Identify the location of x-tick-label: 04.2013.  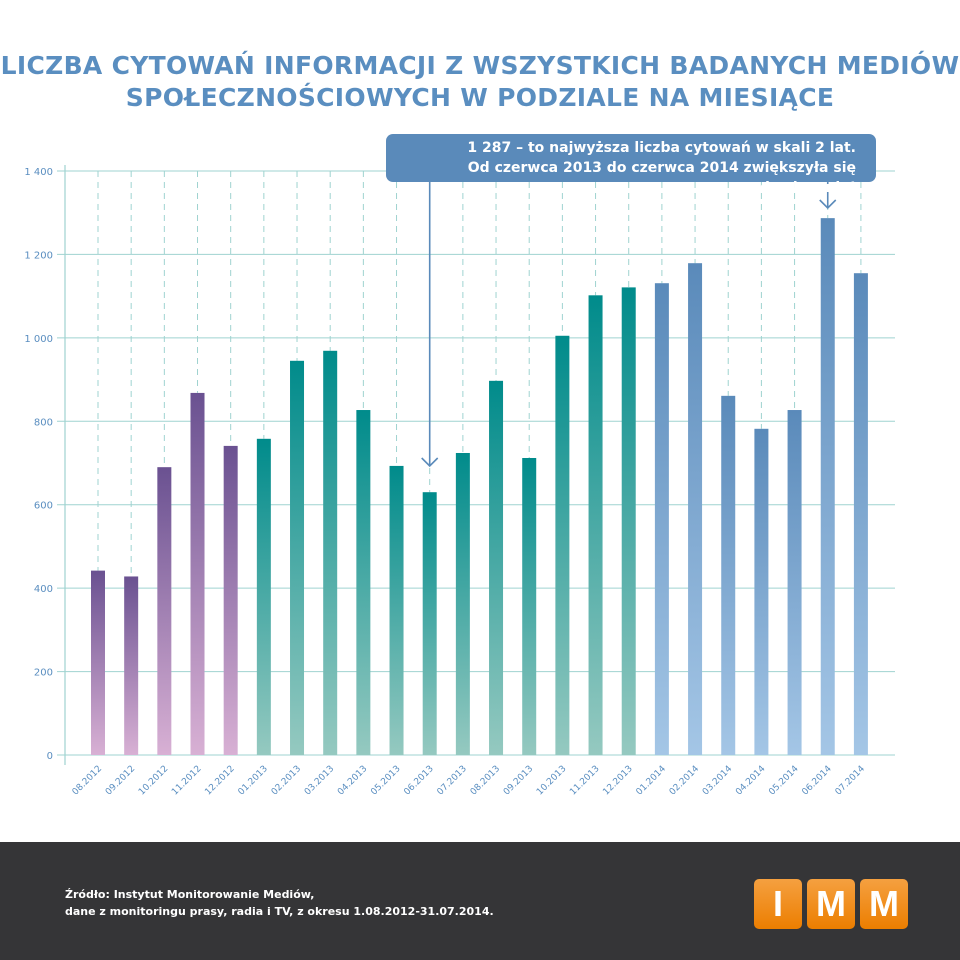
(352, 780).